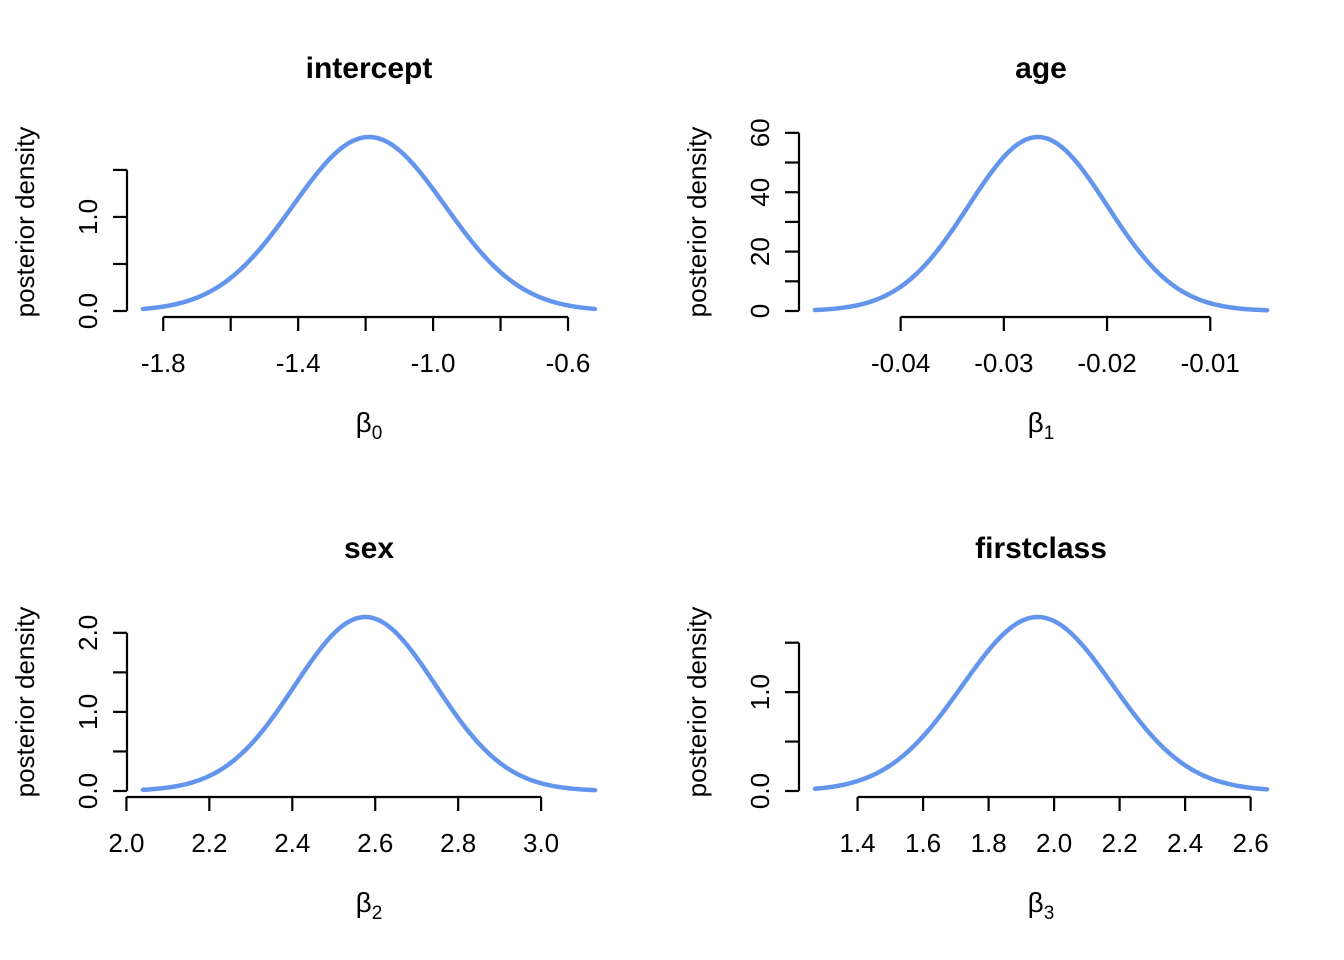 The height and width of the screenshot is (960, 1344). What do you see at coordinates (760, 251) in the screenshot?
I see `y-tick-label: 20` at bounding box center [760, 251].